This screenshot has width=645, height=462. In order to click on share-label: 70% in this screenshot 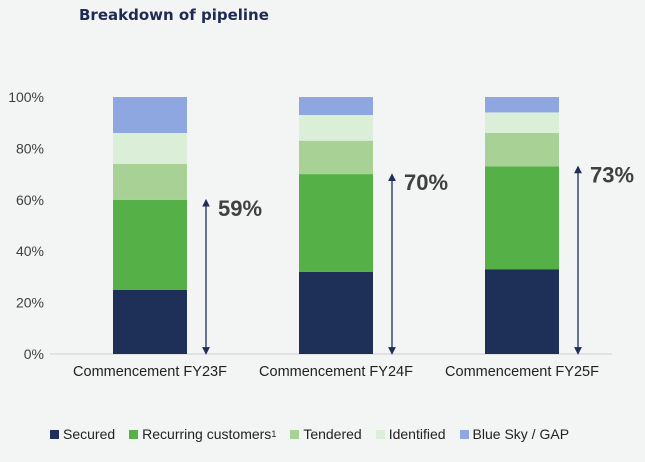, I will do `click(426, 182)`.